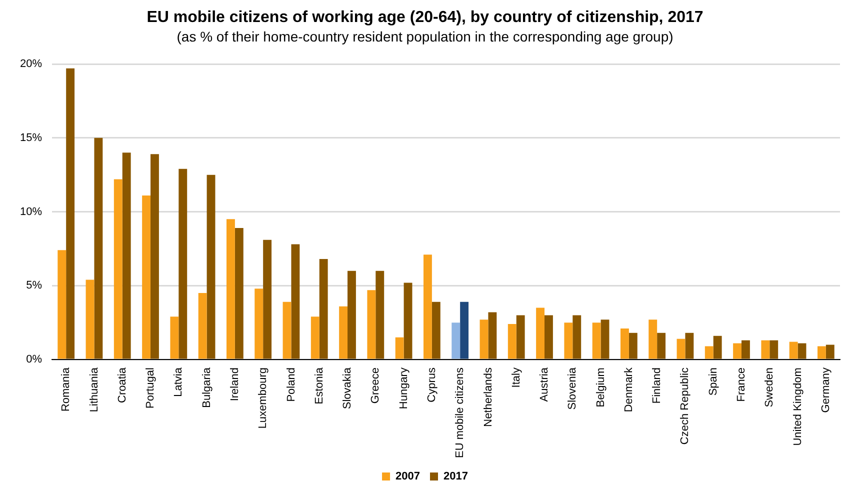  What do you see at coordinates (34, 286) in the screenshot?
I see `y-tick-label: 5%` at bounding box center [34, 286].